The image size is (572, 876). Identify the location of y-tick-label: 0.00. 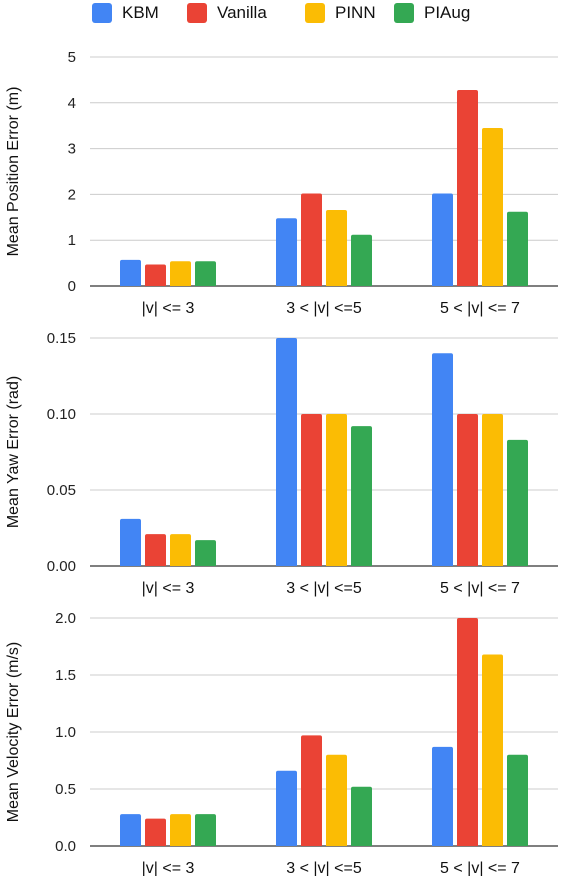
(61, 566).